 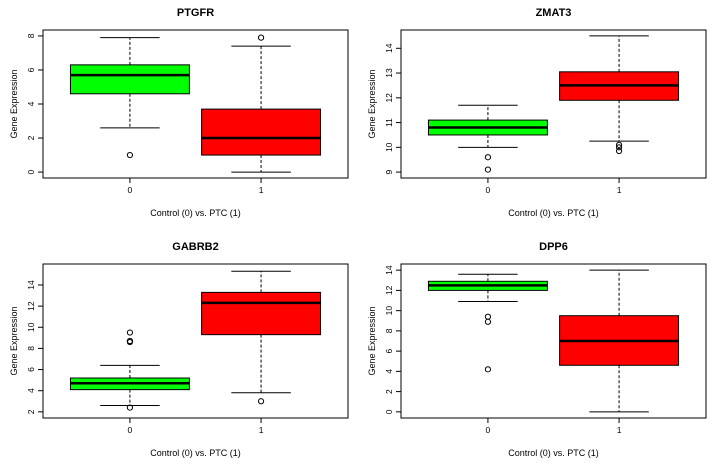 What do you see at coordinates (389, 73) in the screenshot?
I see `y-tick-label: 13` at bounding box center [389, 73].